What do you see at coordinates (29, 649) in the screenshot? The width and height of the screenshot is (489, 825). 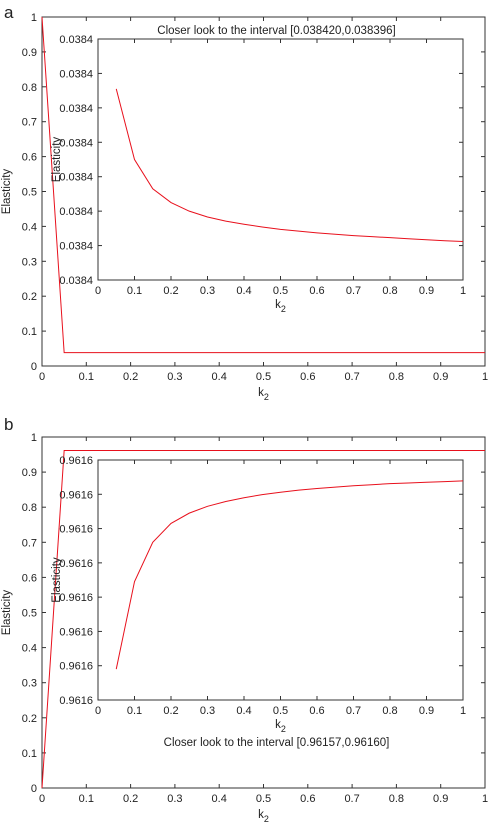 I see `main-chart-y-tick-label: 0.4` at bounding box center [29, 649].